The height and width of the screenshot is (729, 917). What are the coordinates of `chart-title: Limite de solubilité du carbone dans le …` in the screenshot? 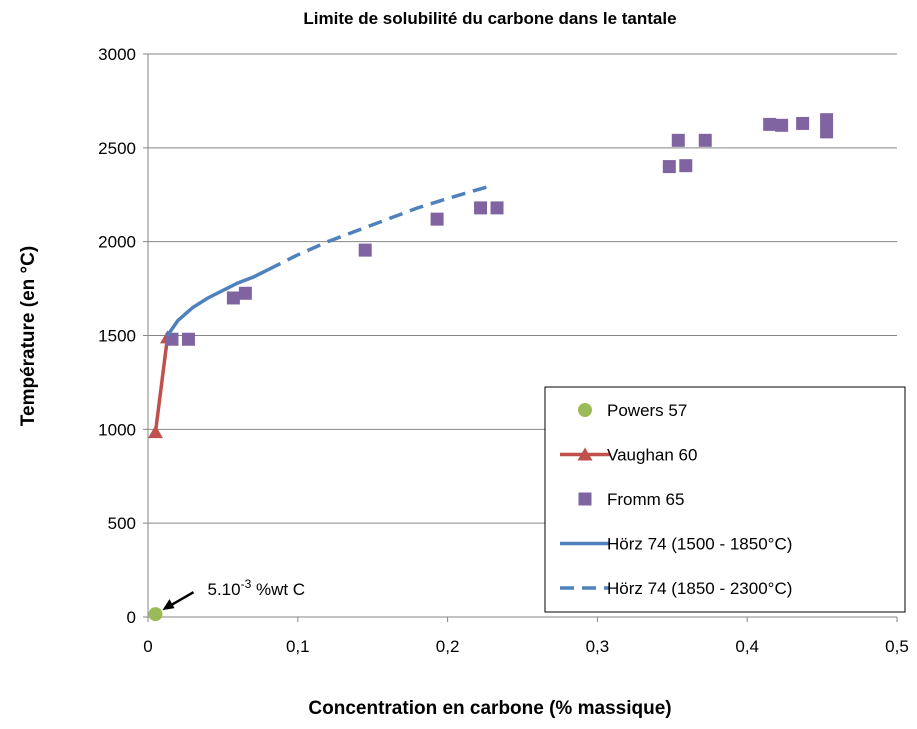 It's located at (489, 18).